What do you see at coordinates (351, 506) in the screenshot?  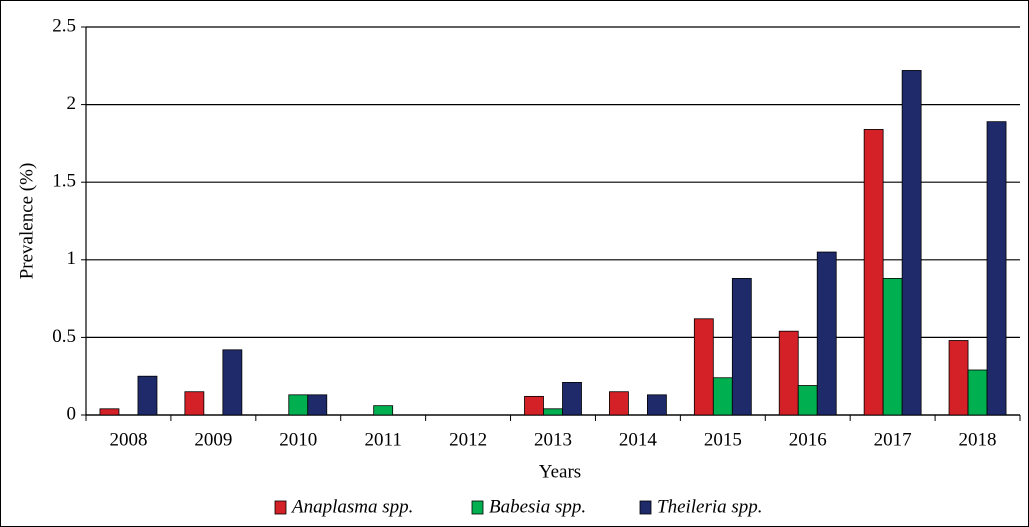 I see `legend-label: Anaplasma spp.` at bounding box center [351, 506].